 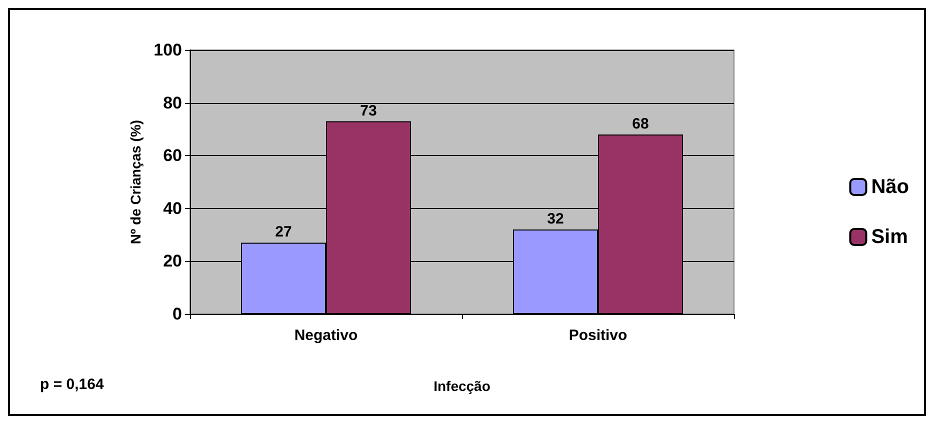 What do you see at coordinates (172, 208) in the screenshot?
I see `y-tick-label: 40` at bounding box center [172, 208].